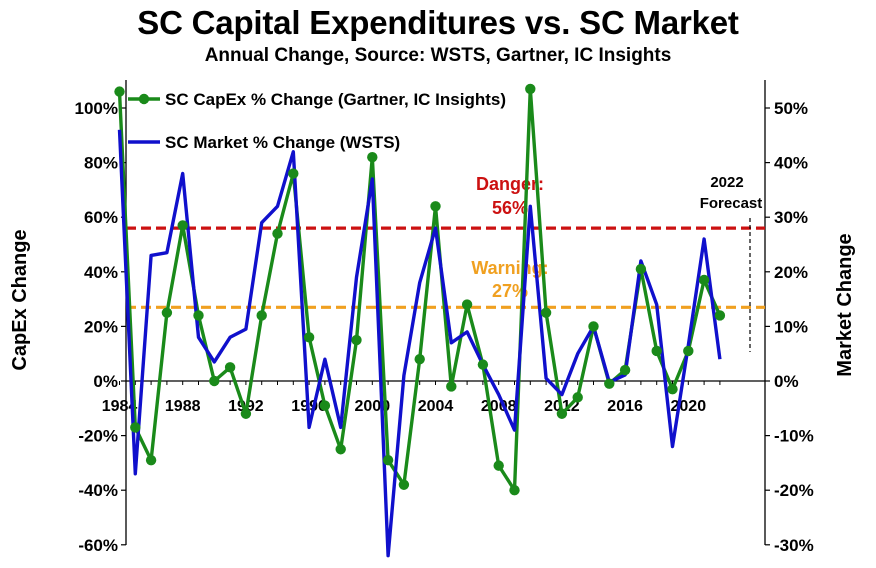 The height and width of the screenshot is (568, 876). I want to click on chart-title: SC Capital Expenditures vs. SC Market, so click(438, 22).